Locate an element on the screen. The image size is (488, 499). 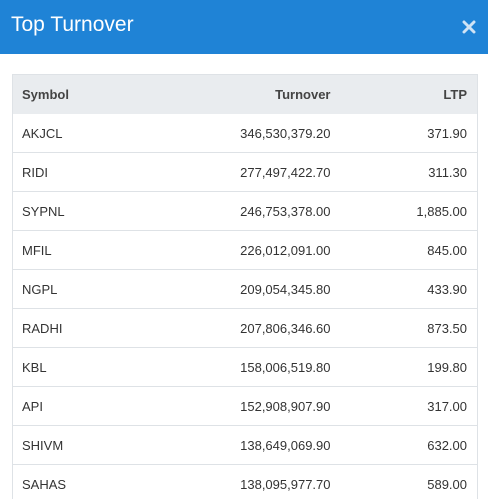
table-cell: 158,006,519.80 is located at coordinates (240, 367).